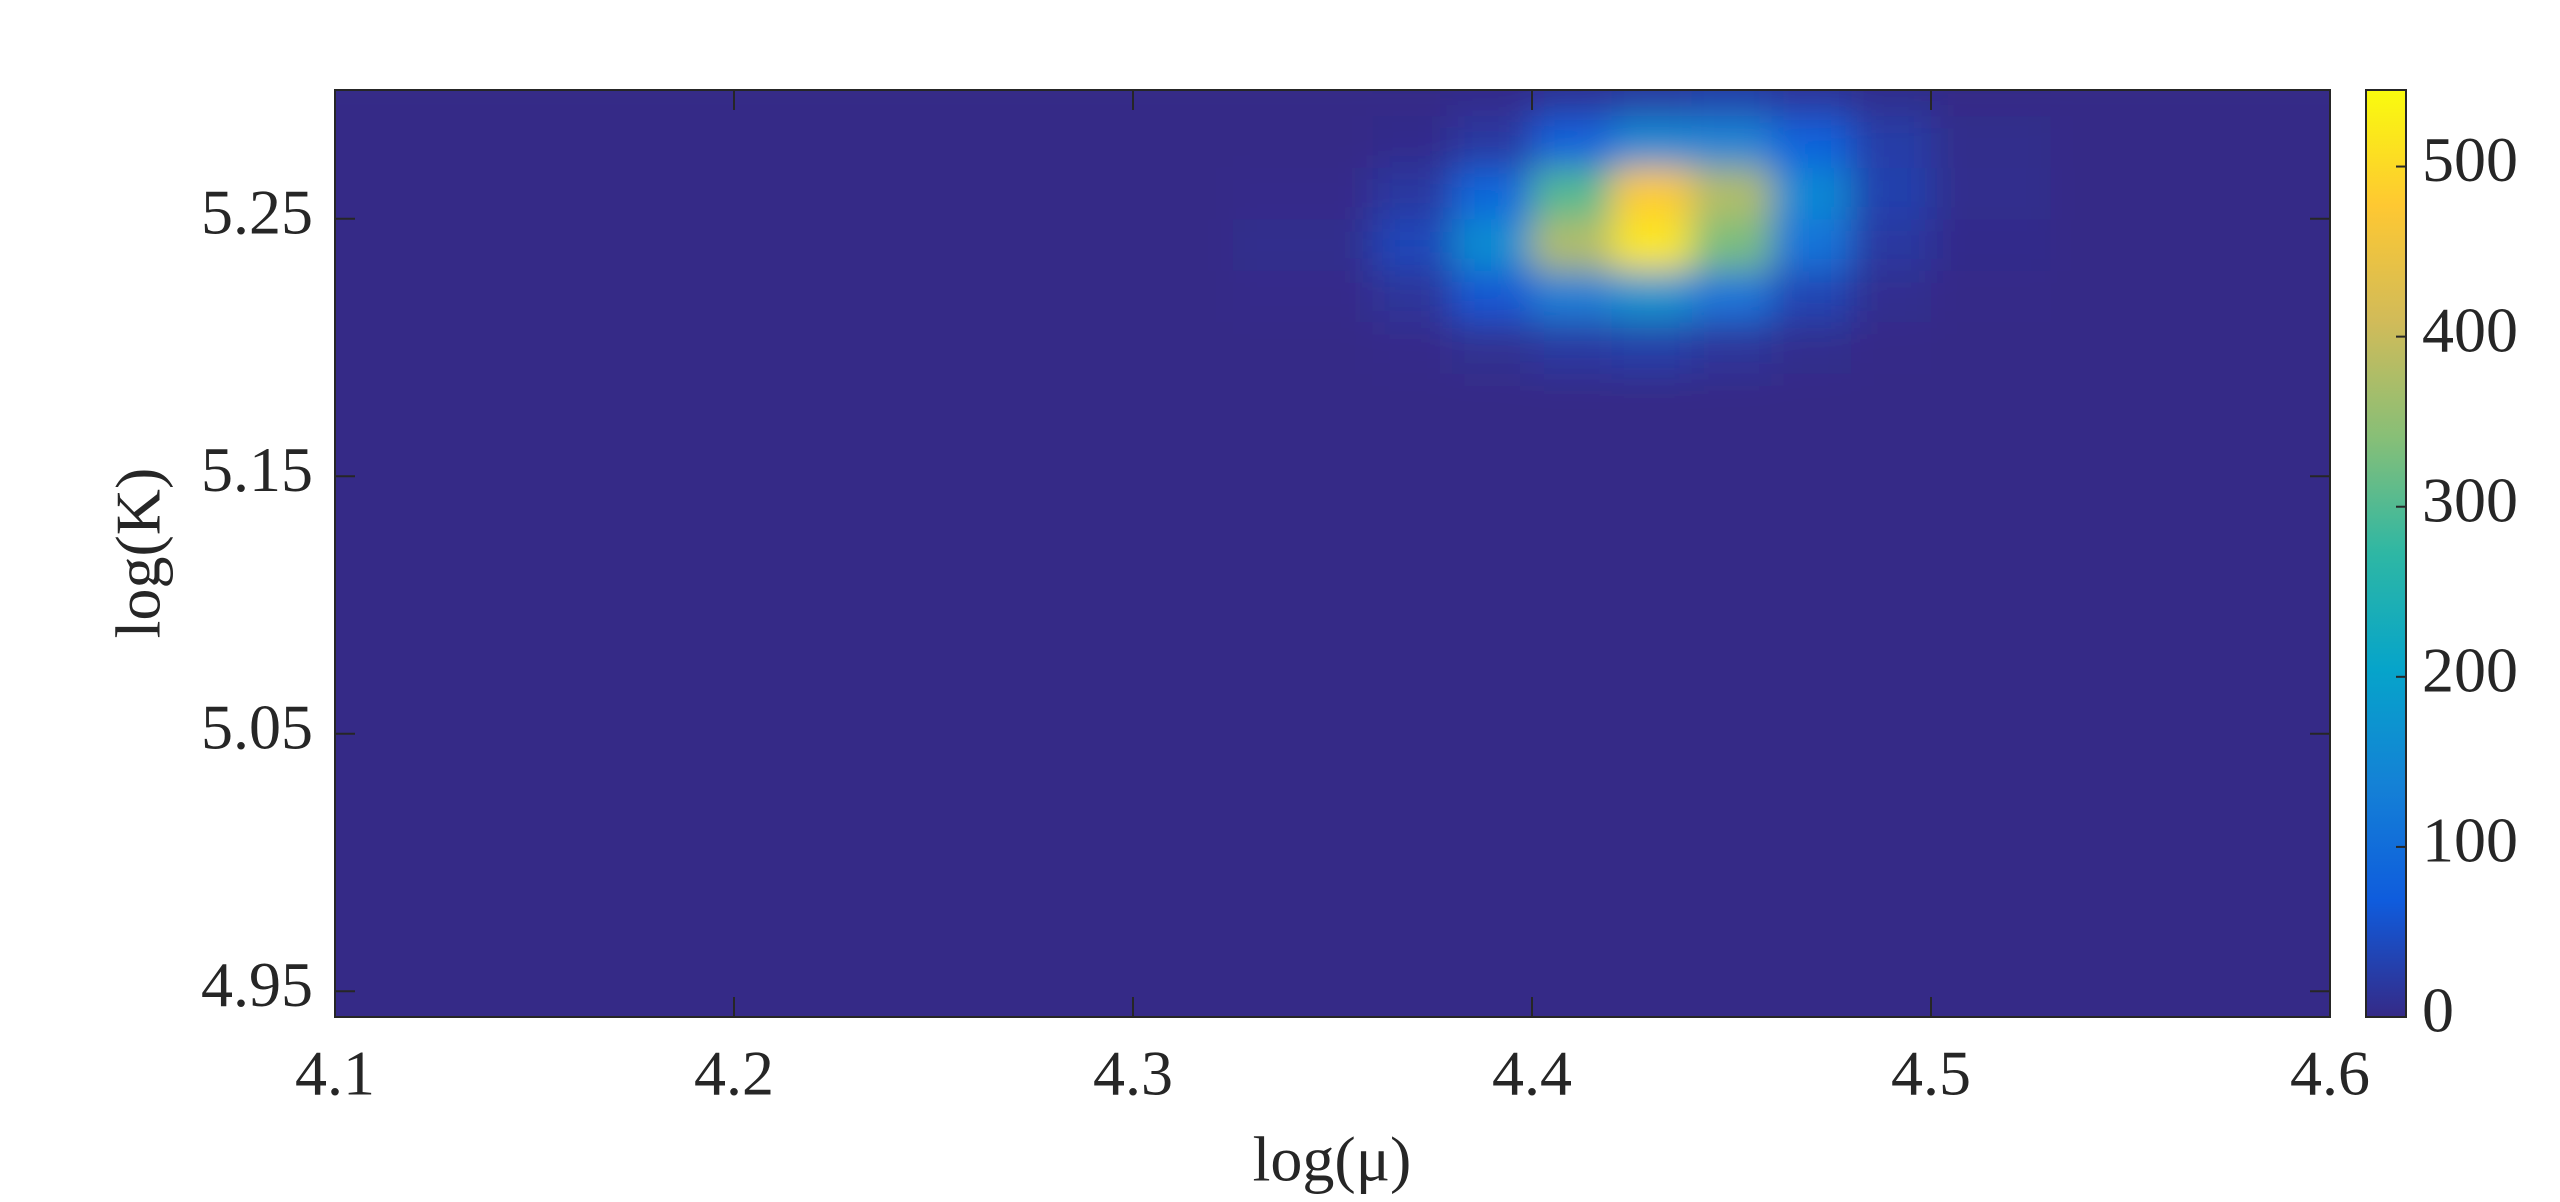  Describe the element at coordinates (257, 211) in the screenshot. I see `y-tick-label: 5.25` at that location.